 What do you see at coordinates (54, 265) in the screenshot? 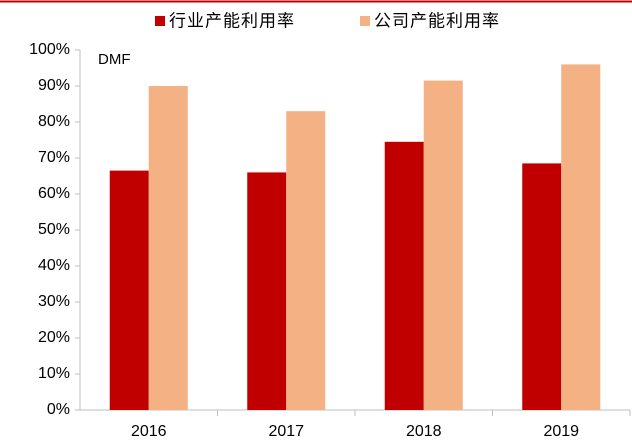
I see `y-tick-label: 40%` at bounding box center [54, 265].